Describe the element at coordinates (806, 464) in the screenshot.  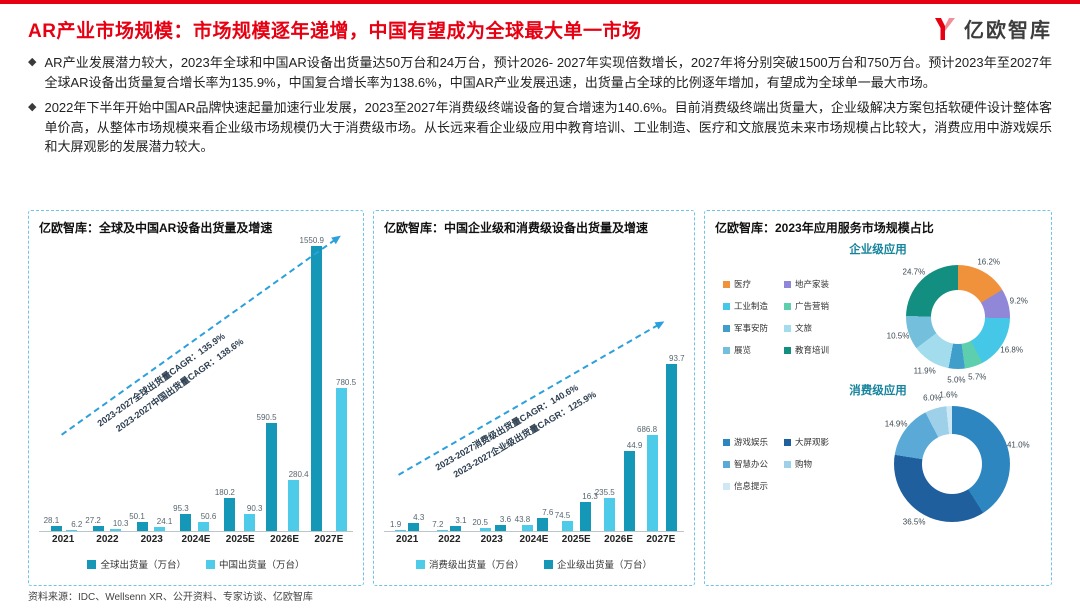
I see `pie-legend-item: 购物` at that location.